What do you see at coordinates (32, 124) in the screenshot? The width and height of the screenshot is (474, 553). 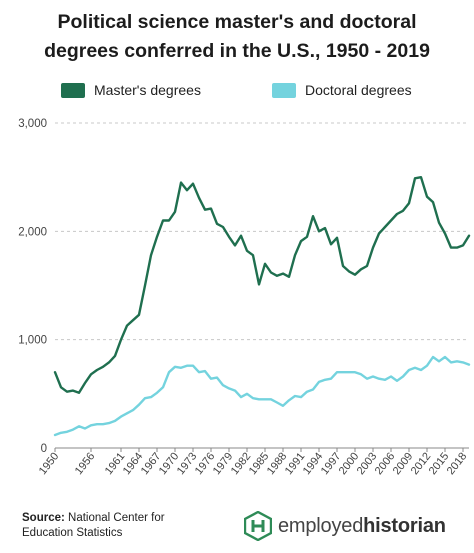 I see `y-tick-label: 3,000` at bounding box center [32, 124].